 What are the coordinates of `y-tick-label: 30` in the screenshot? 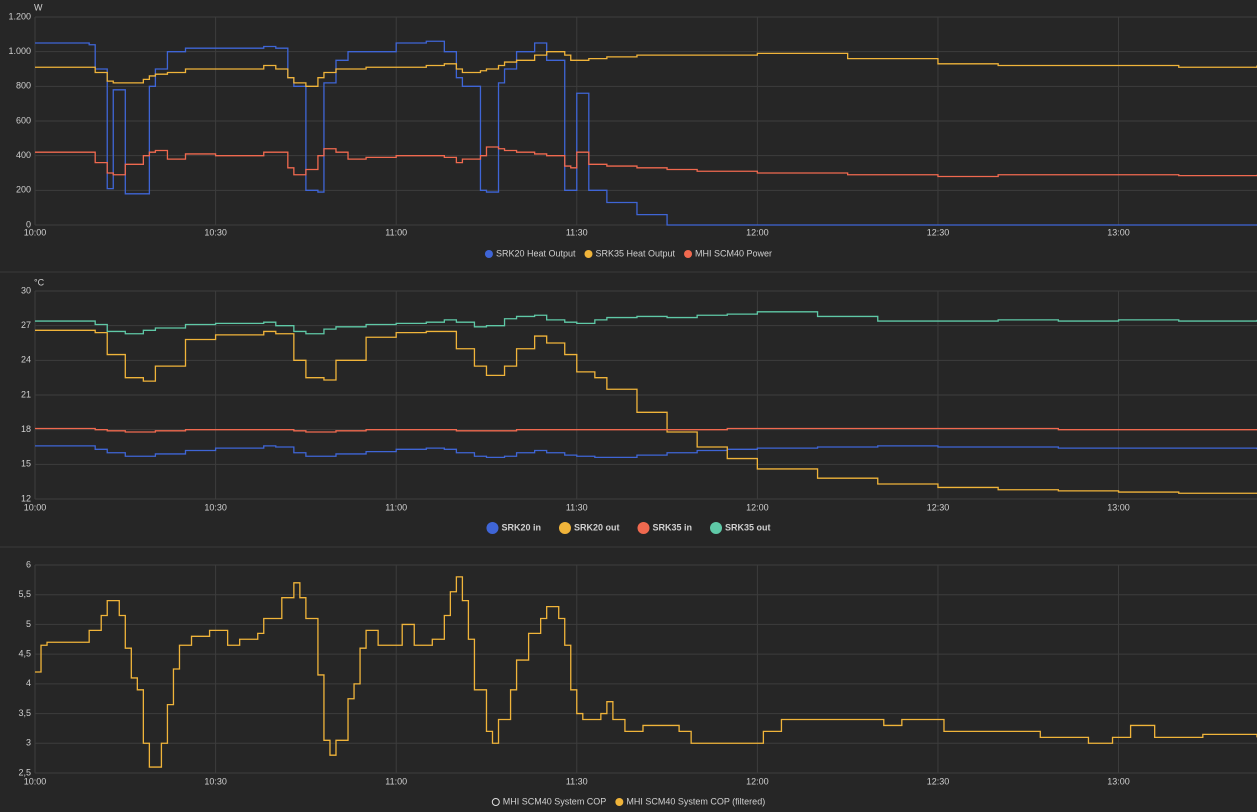 It's located at (26, 290).